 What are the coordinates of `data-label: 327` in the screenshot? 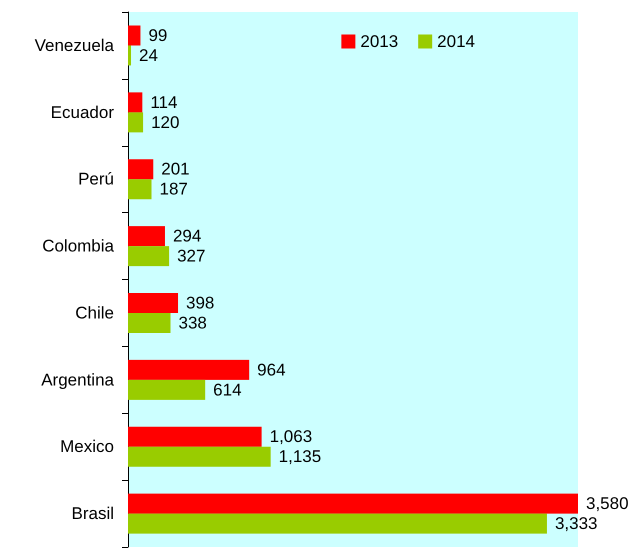 It's located at (191, 256).